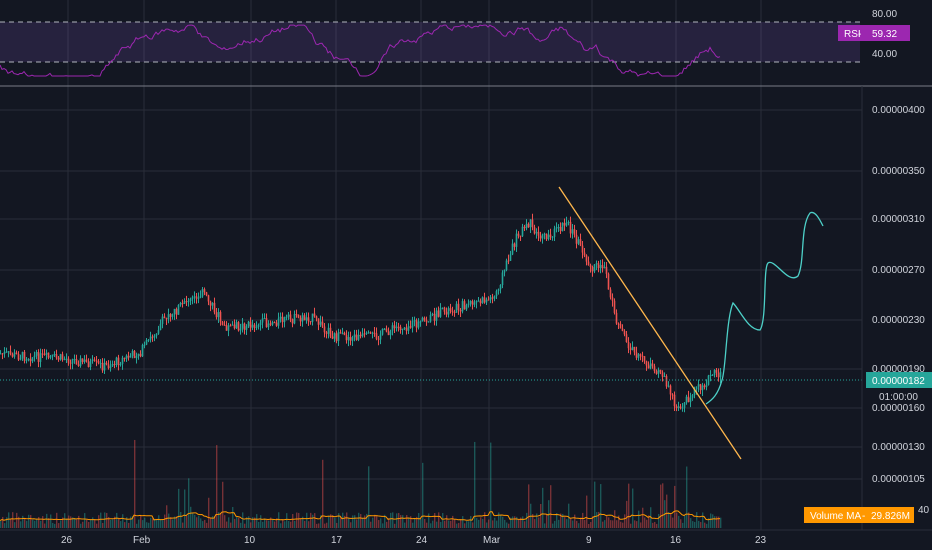 Image resolution: width=932 pixels, height=550 pixels. What do you see at coordinates (466, 537) in the screenshot?
I see `time-axis: 26 Feb 10 17 24 Mar 9 16 23` at bounding box center [466, 537].